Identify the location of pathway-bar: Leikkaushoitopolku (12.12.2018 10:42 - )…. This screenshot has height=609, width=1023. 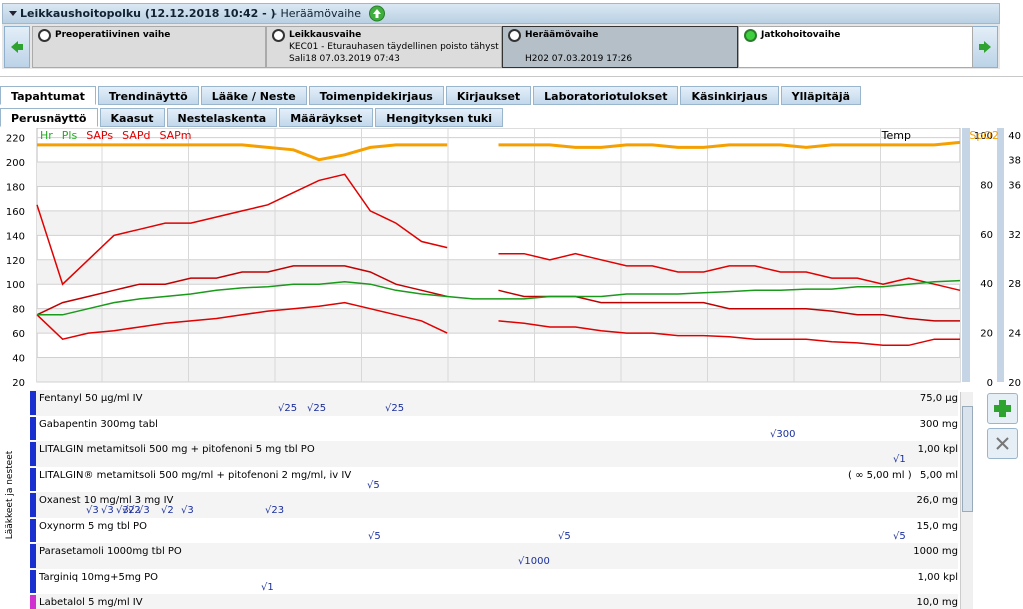
(501, 13).